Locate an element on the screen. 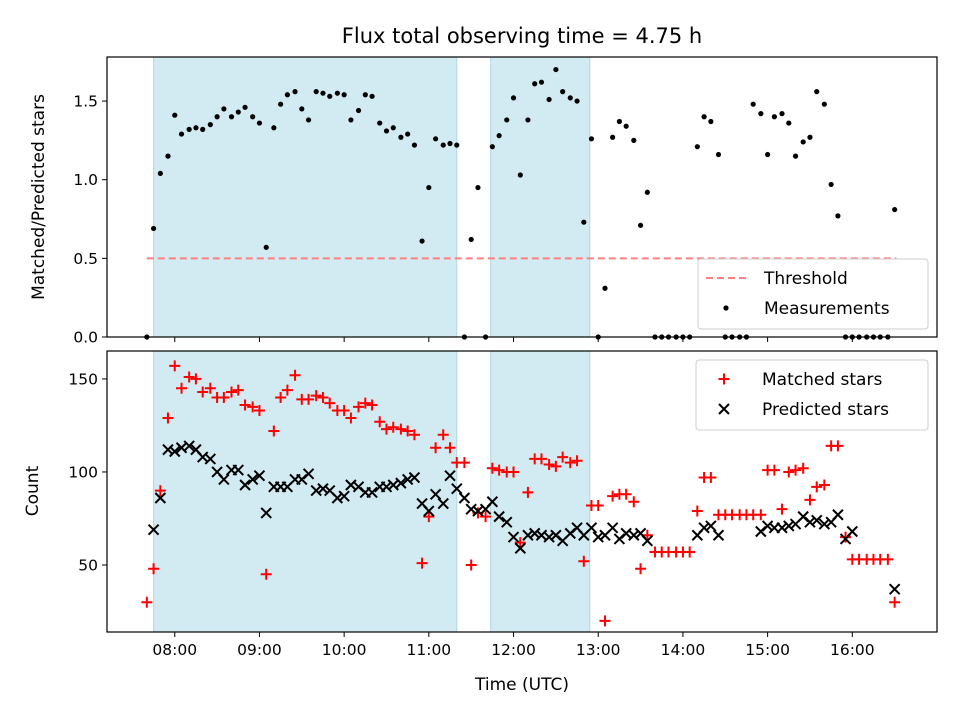  ratio-y-tick-label: 0.5 is located at coordinates (85, 259).